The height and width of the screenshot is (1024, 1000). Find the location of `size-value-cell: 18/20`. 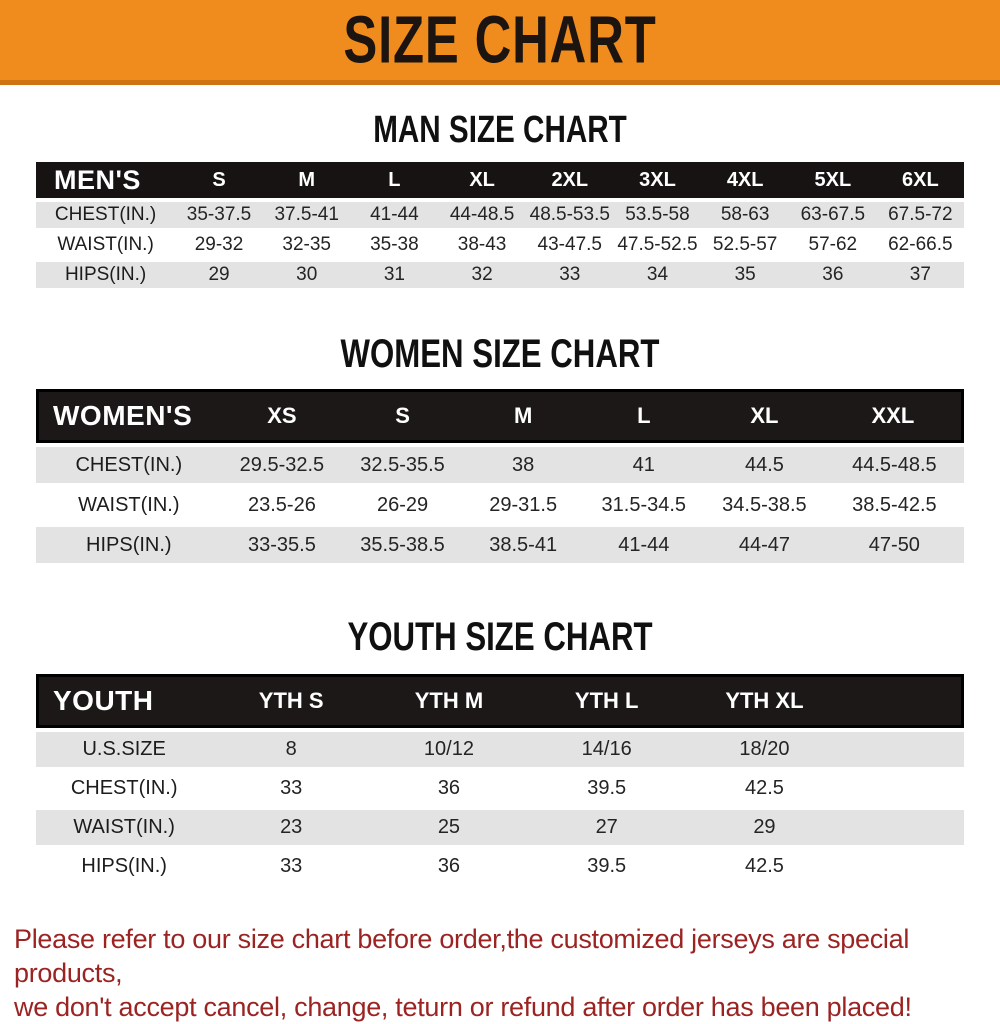

size-value-cell: 18/20 is located at coordinates (764, 749).